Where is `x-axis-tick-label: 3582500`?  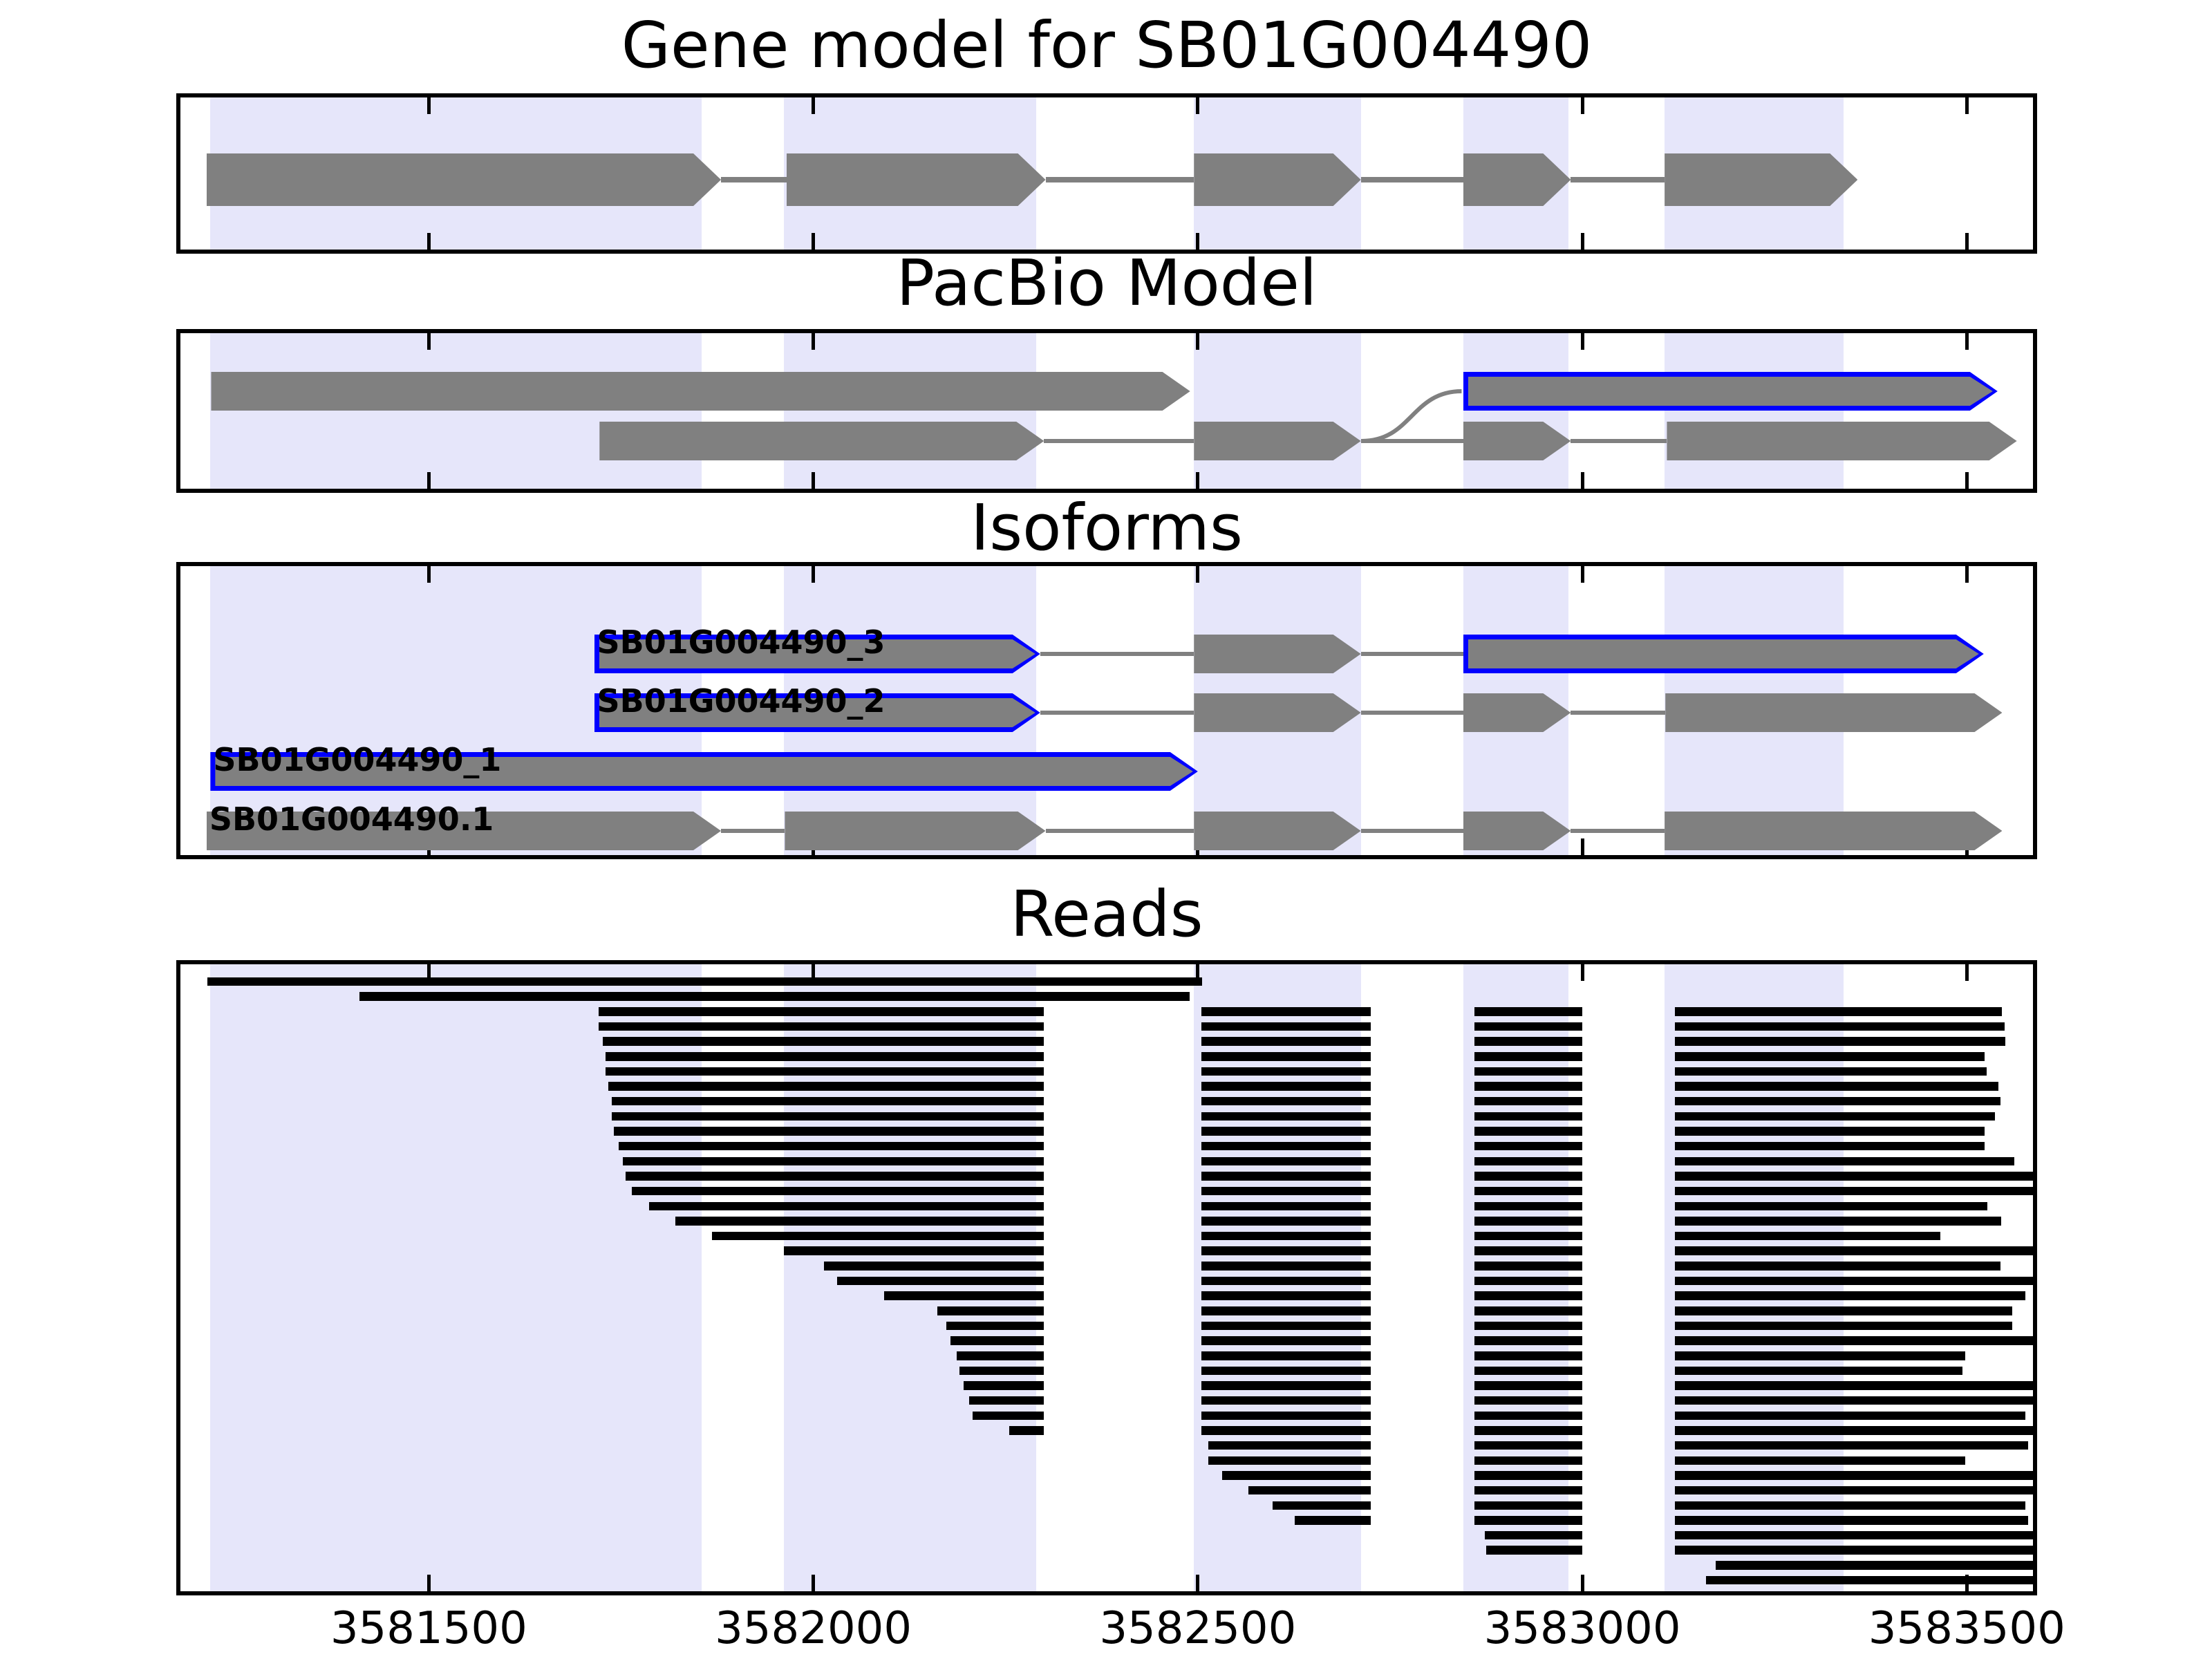 x-axis-tick-label: 3582500 is located at coordinates (1198, 1629).